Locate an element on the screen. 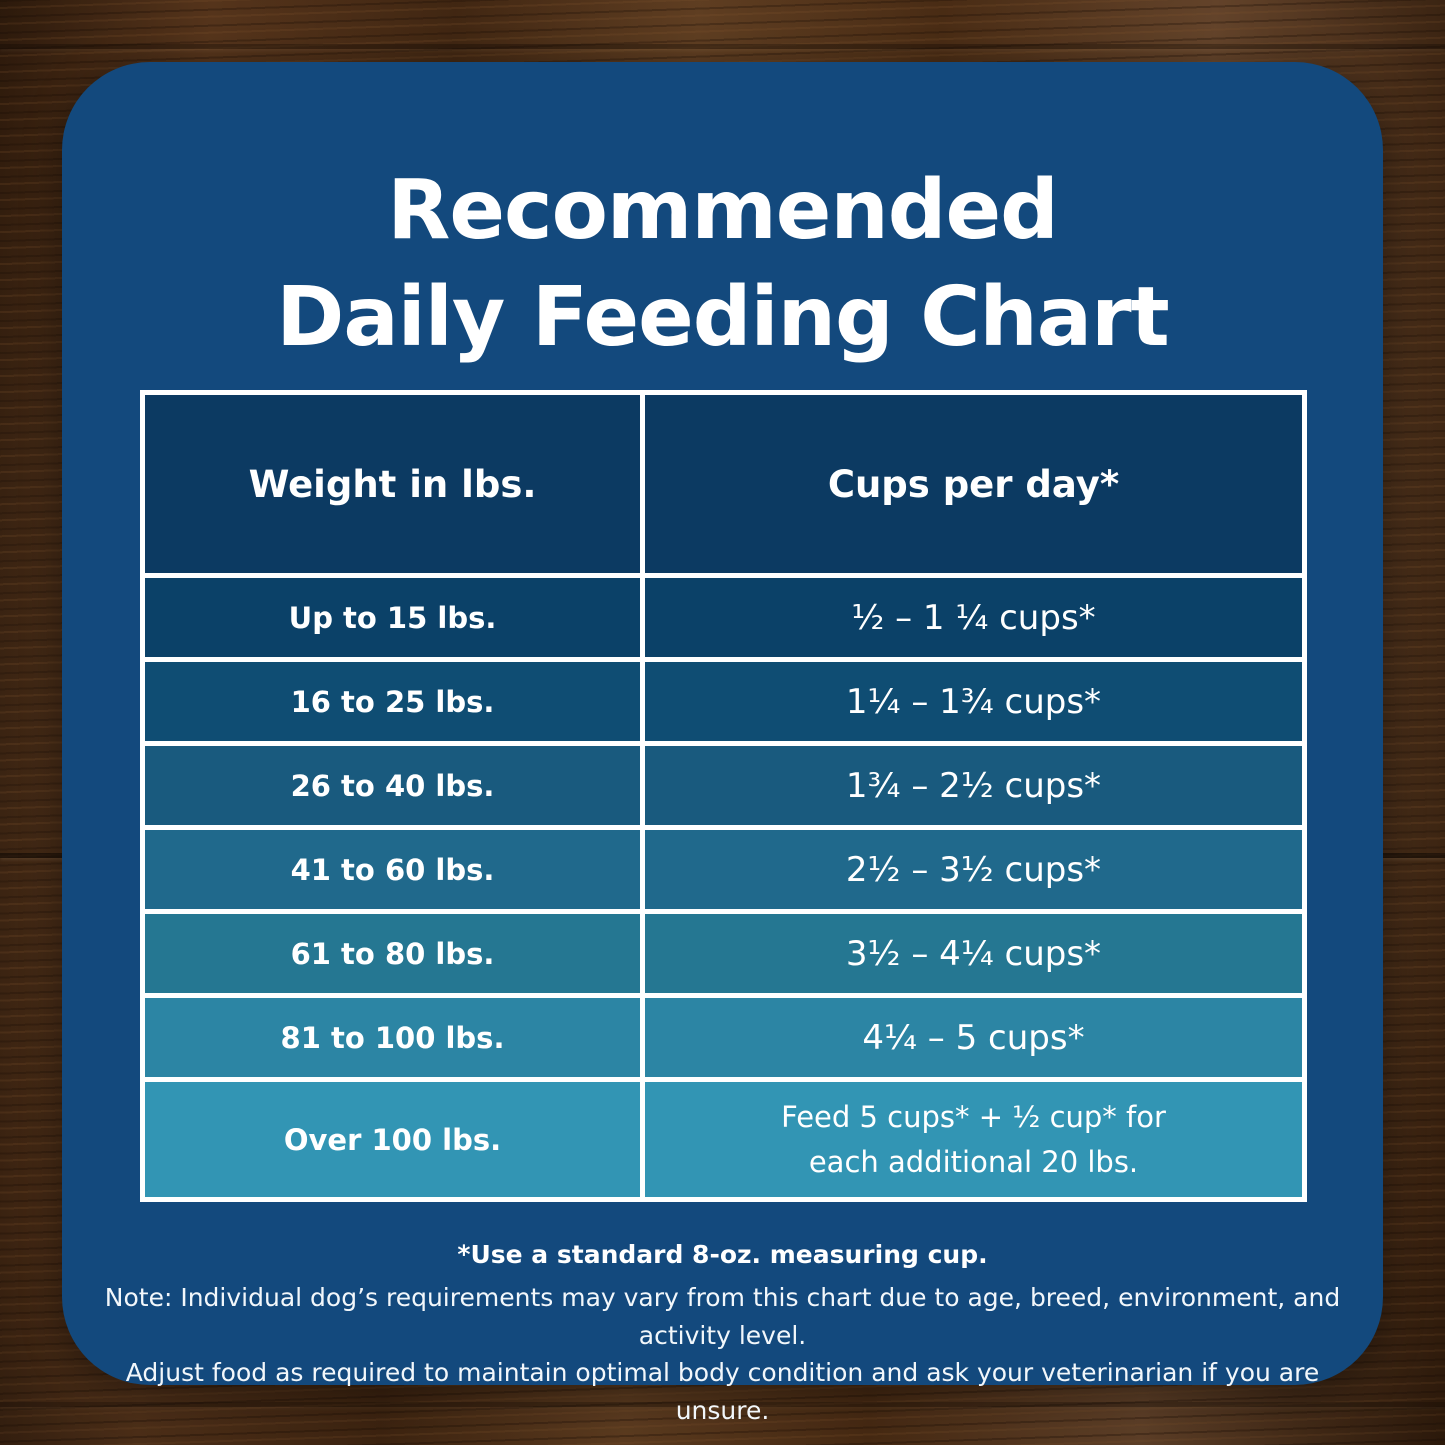  cups-cell: 3½ – 4¼ cups* is located at coordinates (973, 953).